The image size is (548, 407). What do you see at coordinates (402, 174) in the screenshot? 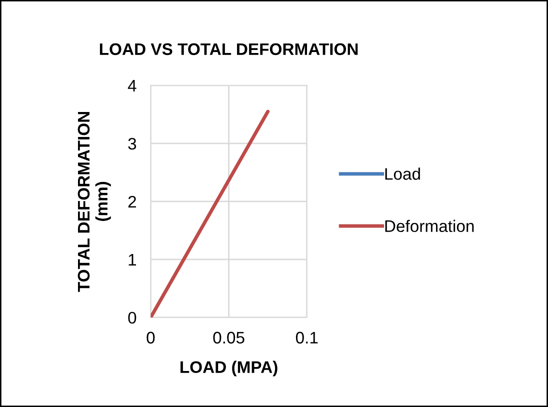
I see `legend-label: Load` at bounding box center [402, 174].